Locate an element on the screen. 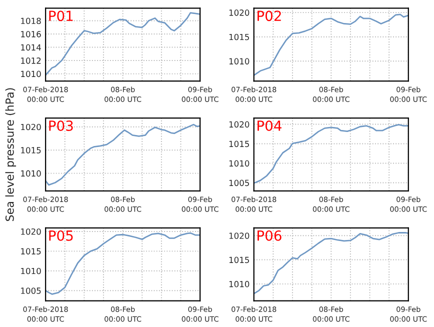 This screenshot has height=327, width=434. chart-title: P01 is located at coordinates (61, 16).